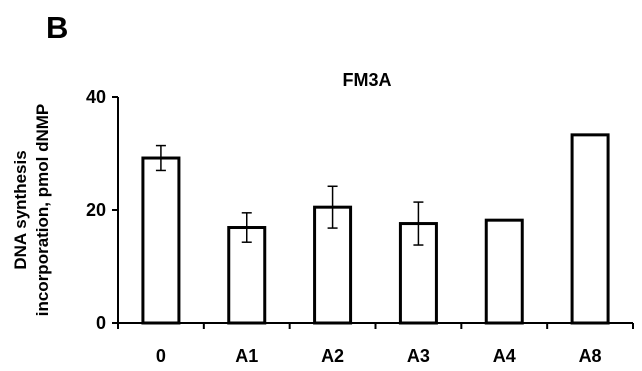  What do you see at coordinates (96, 210) in the screenshot?
I see `y-tick-label: 20` at bounding box center [96, 210].